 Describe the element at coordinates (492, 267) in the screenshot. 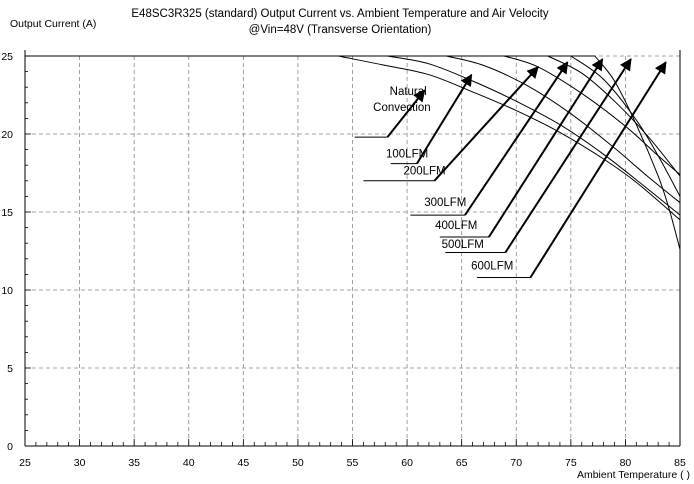

I see `annotation-label: 600LFM` at that location.